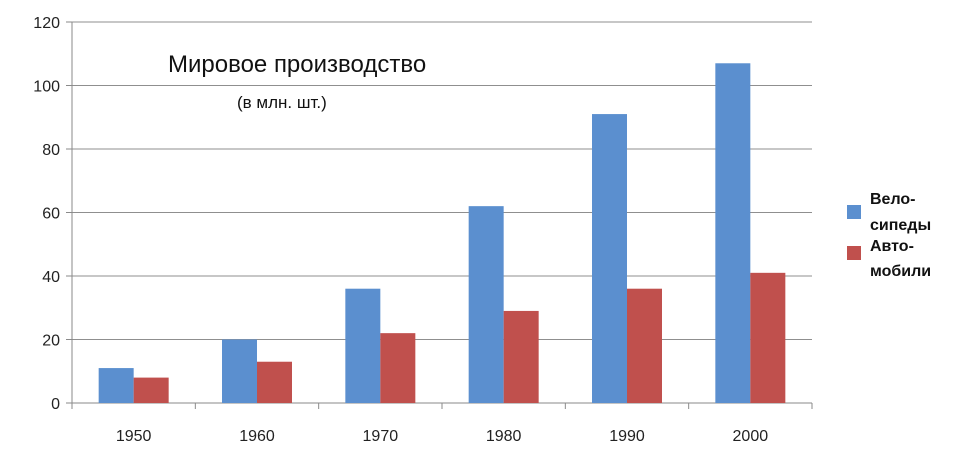 The height and width of the screenshot is (465, 966). Describe the element at coordinates (134, 436) in the screenshot. I see `x-tick-label: 1950` at that location.